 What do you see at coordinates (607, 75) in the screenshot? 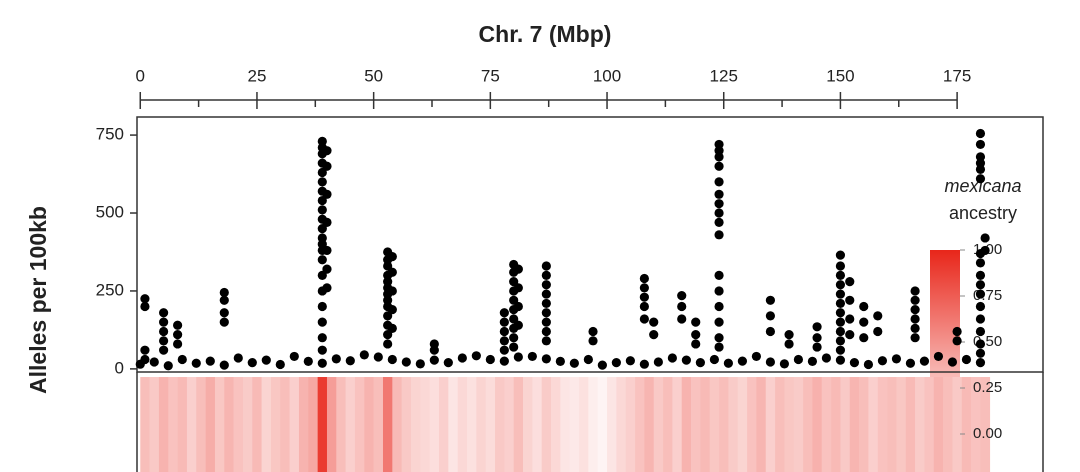
I see `x-tick-label: 100` at bounding box center [607, 75].